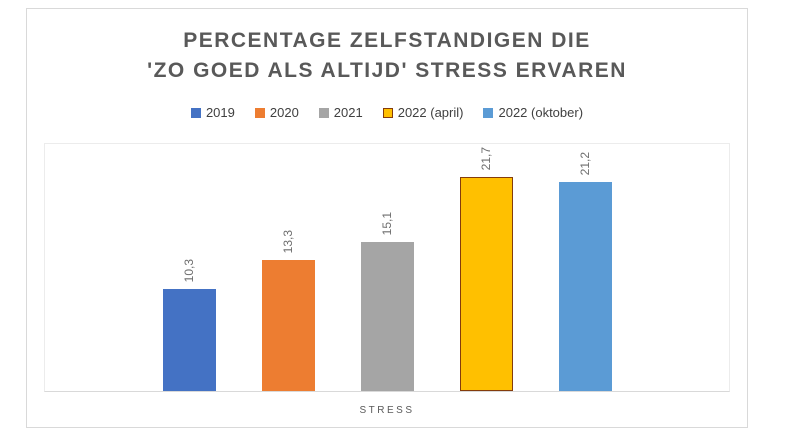  I want to click on chart-title-line2: 'ZO GOED ALS ALTIJD' STRESS ERVAREN, so click(387, 70).